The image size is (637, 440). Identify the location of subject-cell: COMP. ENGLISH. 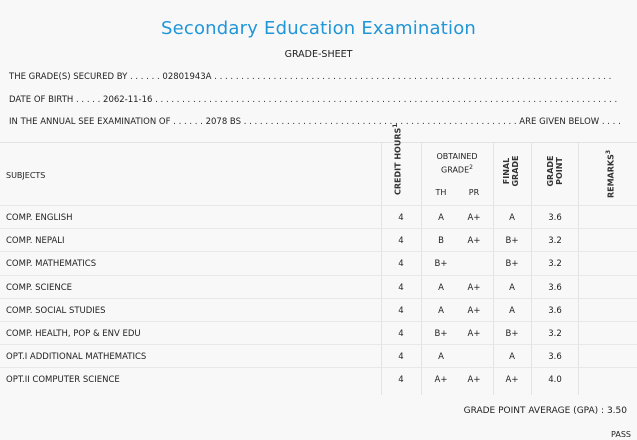
(39, 218).